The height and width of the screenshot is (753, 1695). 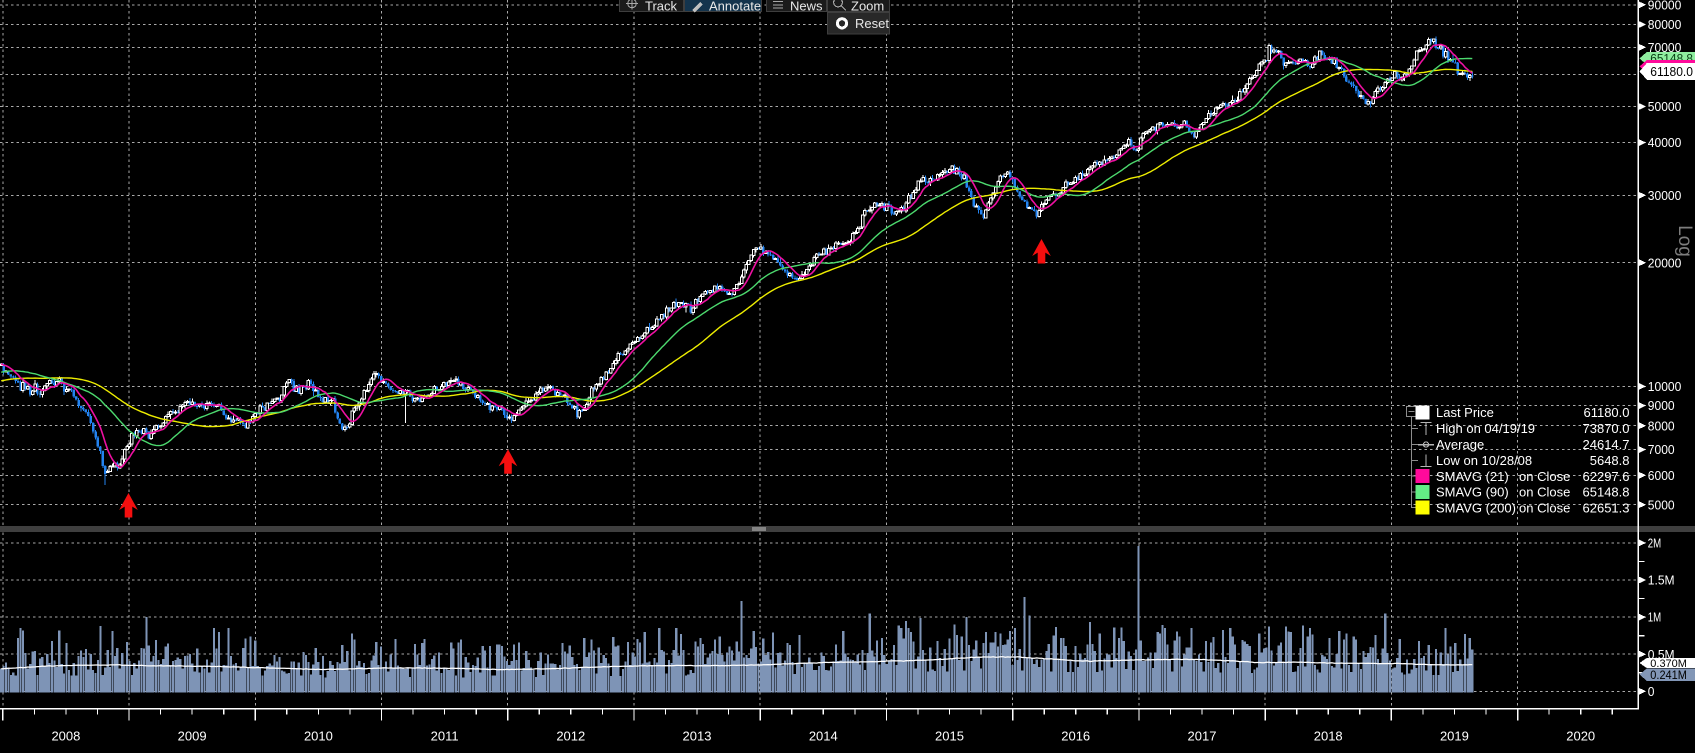 I want to click on svg-text: 40000, so click(x=1665, y=142).